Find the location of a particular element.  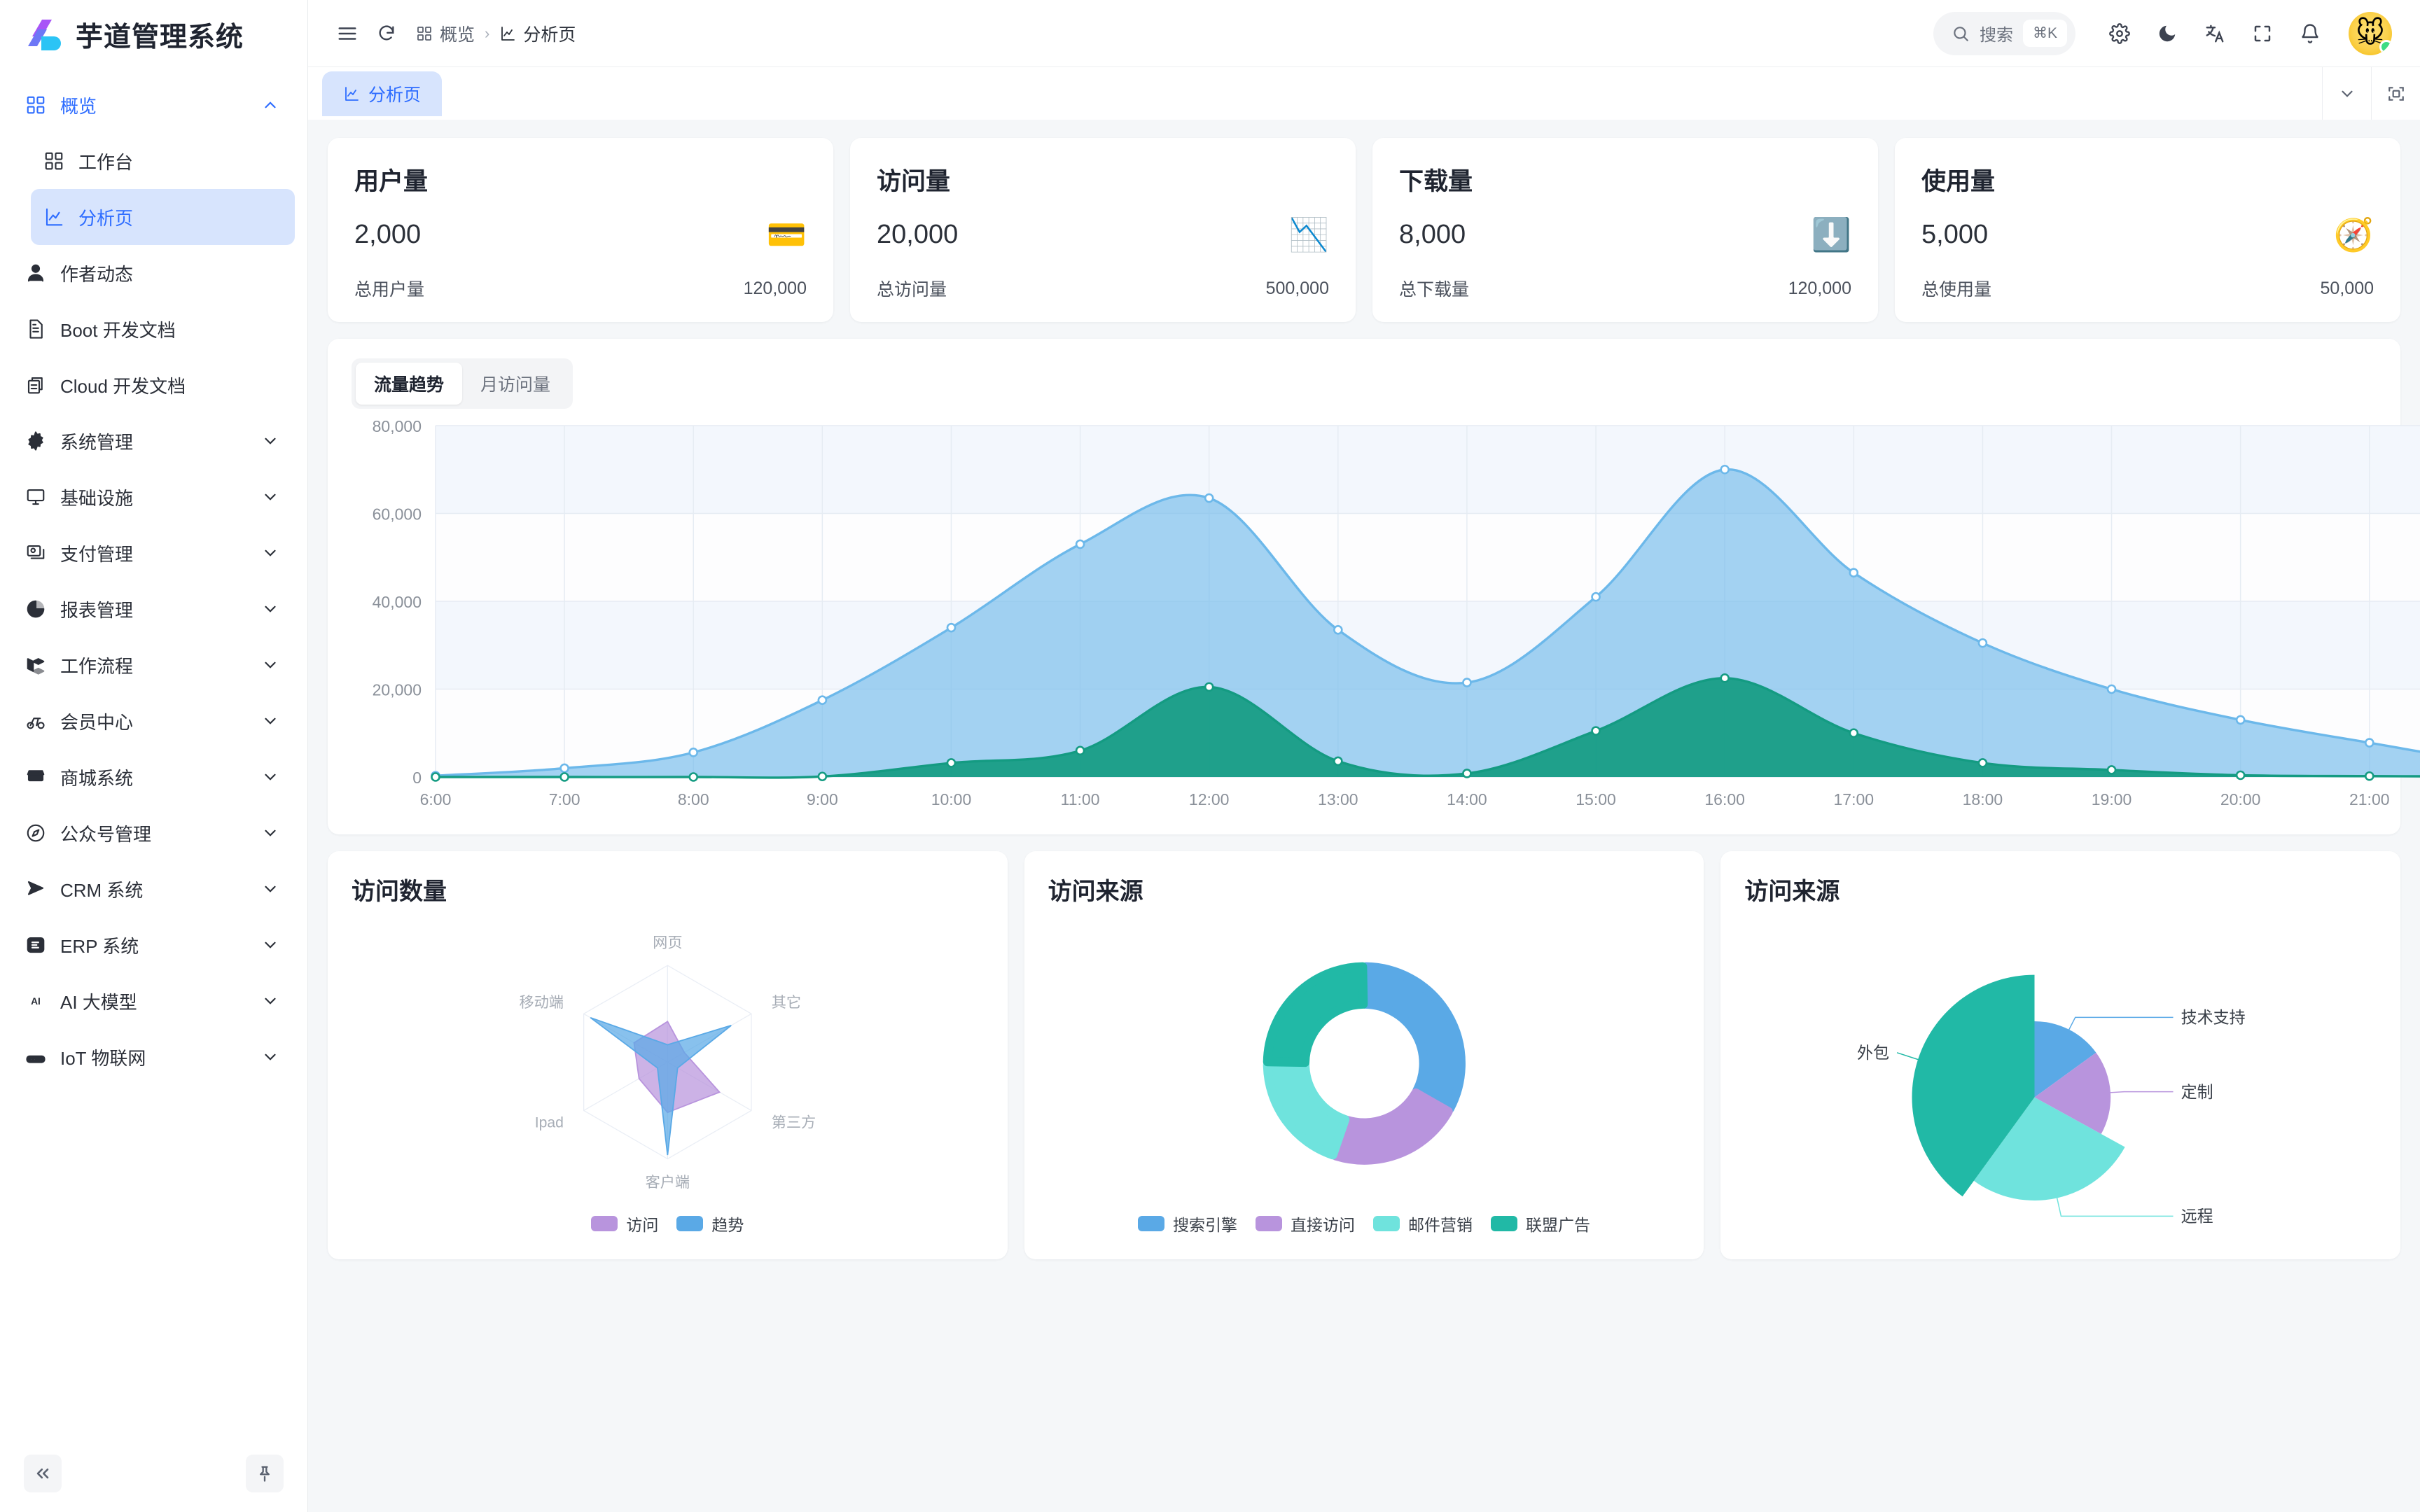

breadcrumb-item-overview: 概览 is located at coordinates (446, 33).